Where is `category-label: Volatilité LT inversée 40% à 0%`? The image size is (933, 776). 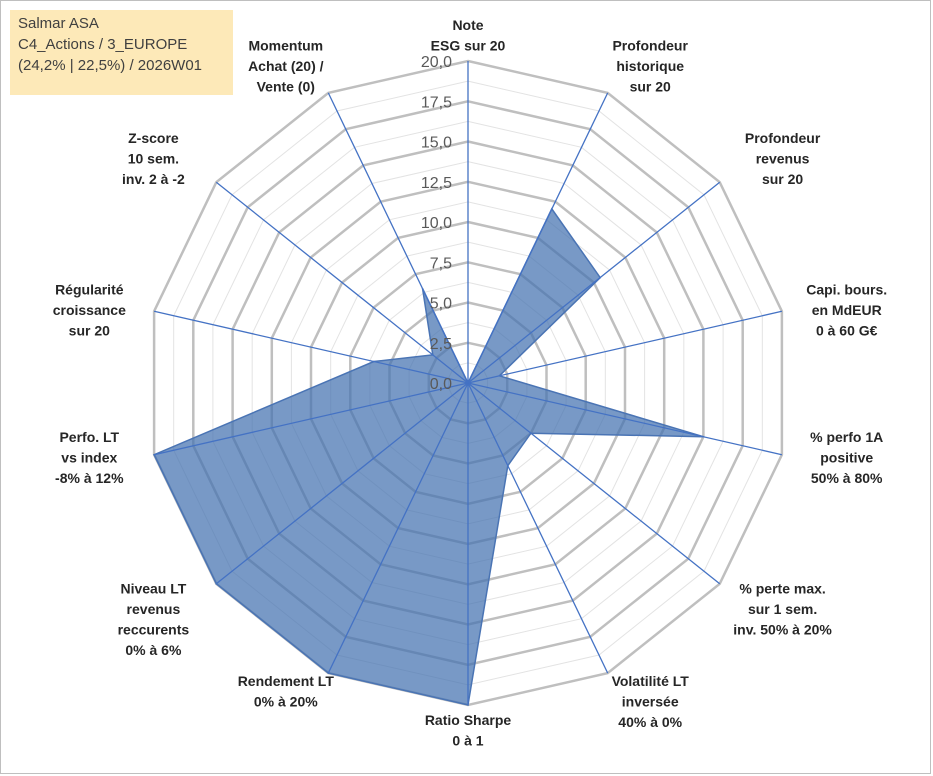
category-label: Volatilité LT inversée 40% à 0% is located at coordinates (651, 701).